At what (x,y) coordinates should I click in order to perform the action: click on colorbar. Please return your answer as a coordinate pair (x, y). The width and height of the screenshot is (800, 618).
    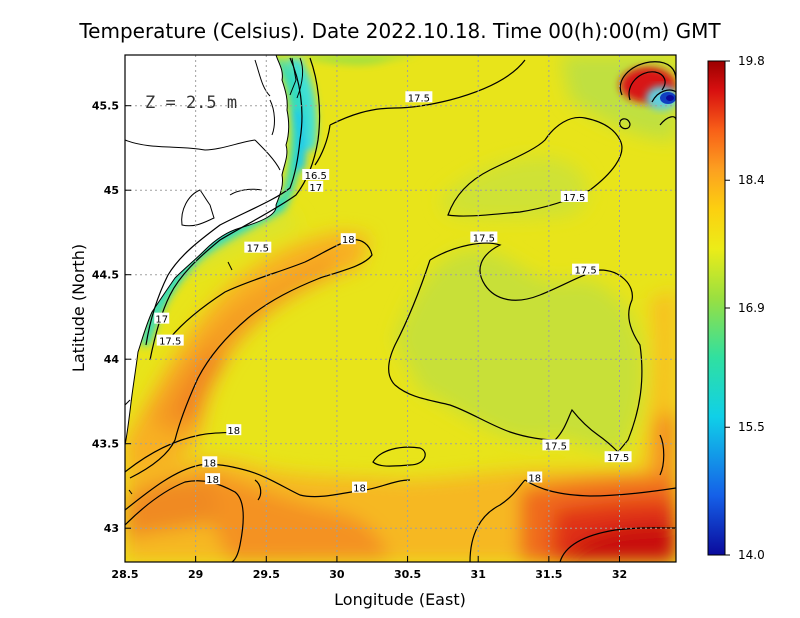
    Looking at the image, I should click on (716, 308).